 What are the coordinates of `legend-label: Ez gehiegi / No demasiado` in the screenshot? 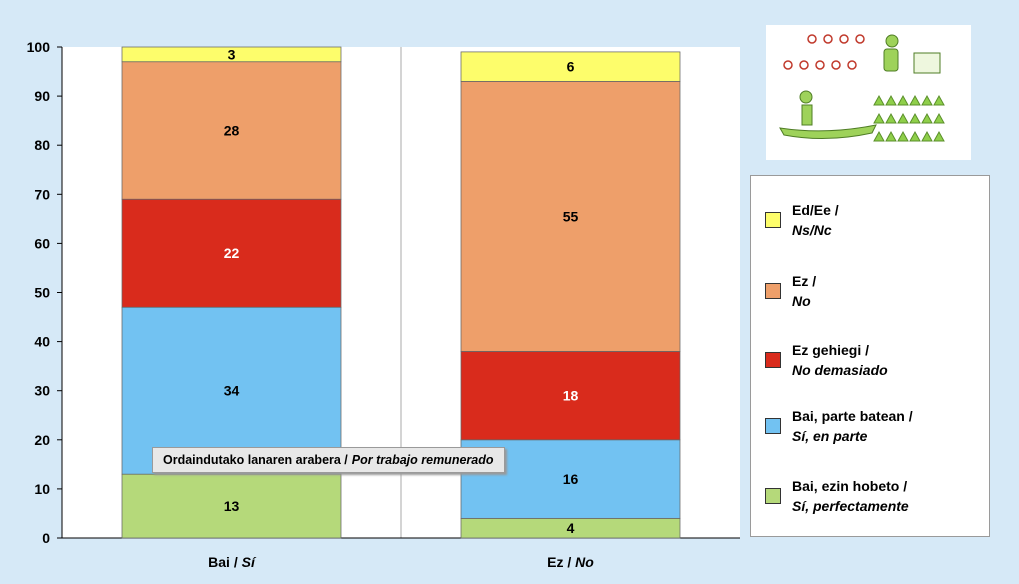 It's located at (840, 360).